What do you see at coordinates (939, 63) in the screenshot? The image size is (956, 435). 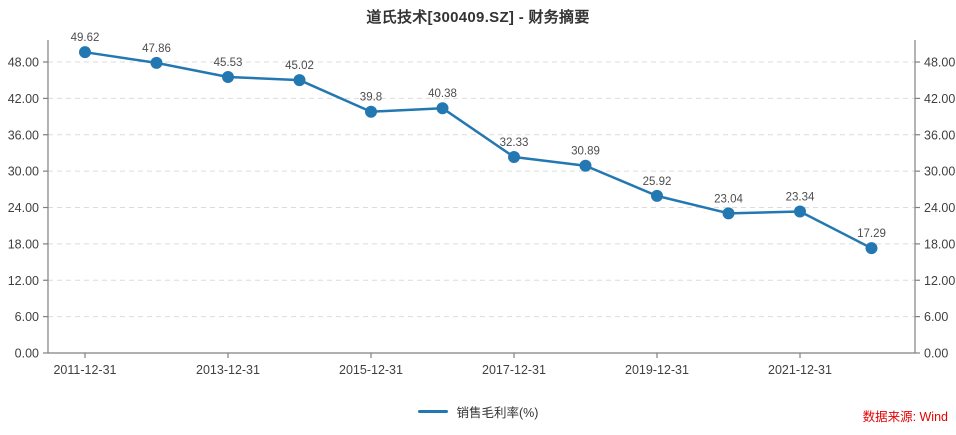 I see `y-axis-right-label: 48.00` at bounding box center [939, 63].